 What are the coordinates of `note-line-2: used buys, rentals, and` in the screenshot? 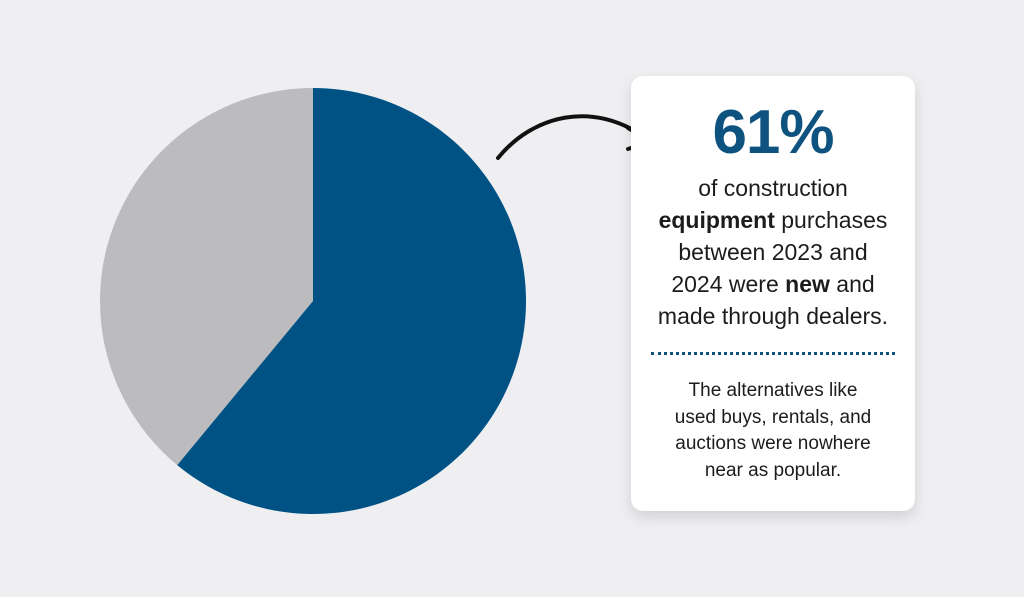 It's located at (773, 417).